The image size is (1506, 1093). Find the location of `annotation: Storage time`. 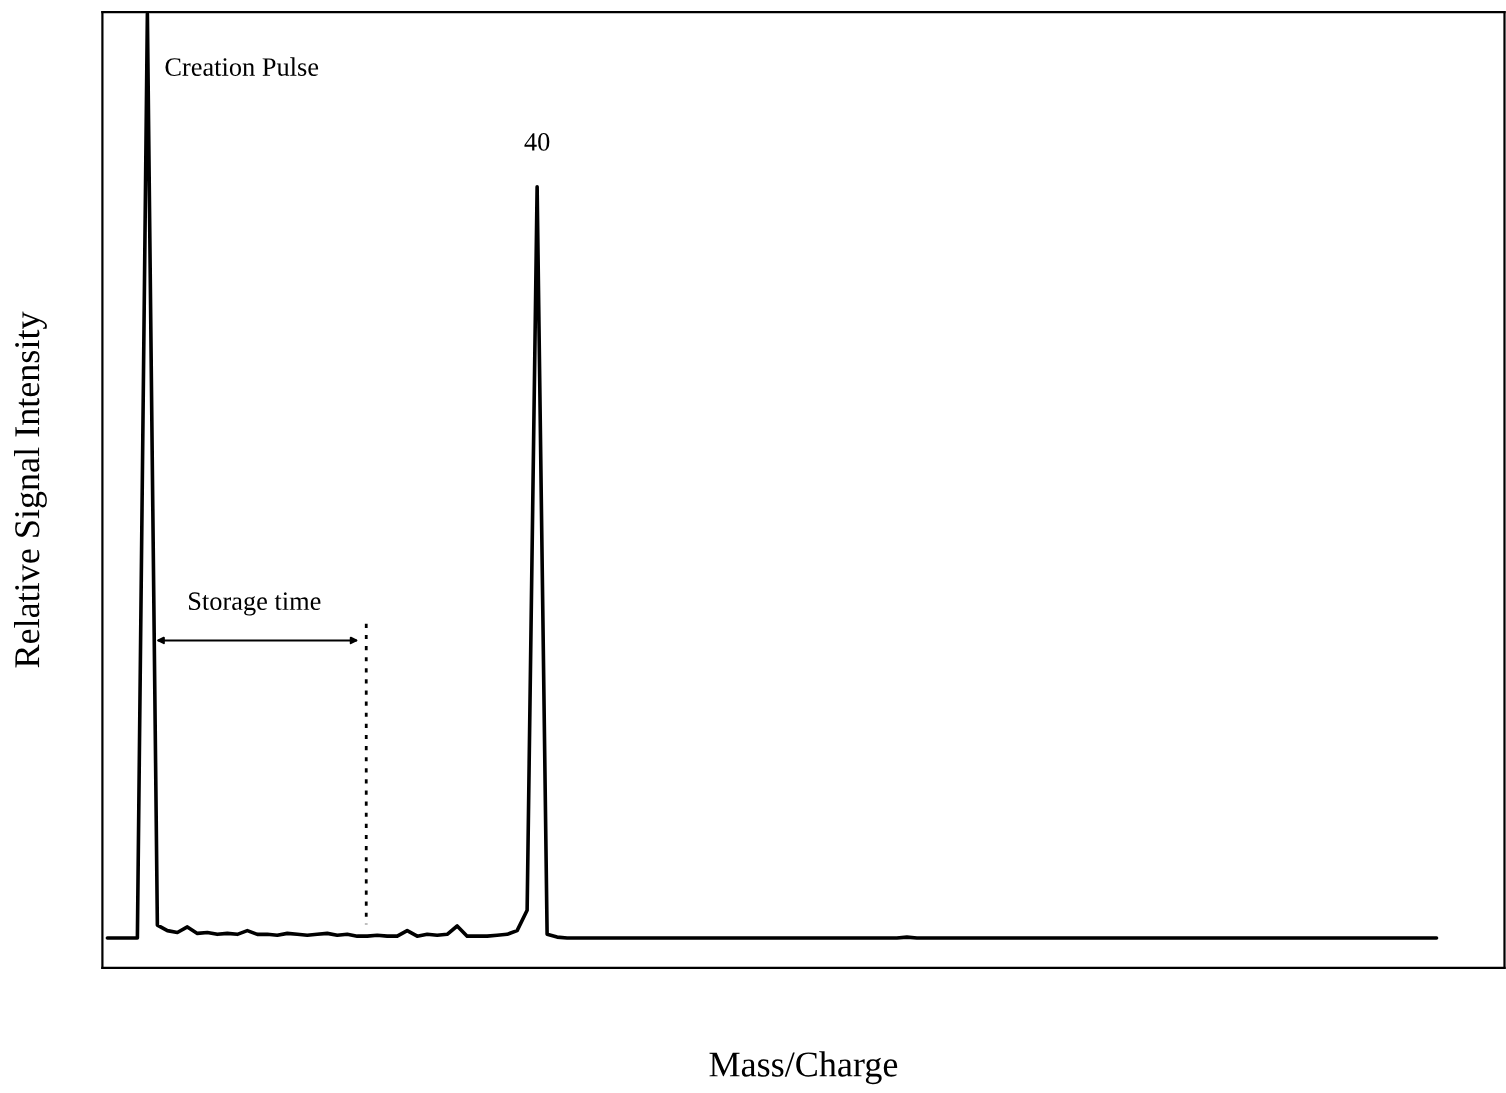

annotation: Storage time is located at coordinates (255, 604).